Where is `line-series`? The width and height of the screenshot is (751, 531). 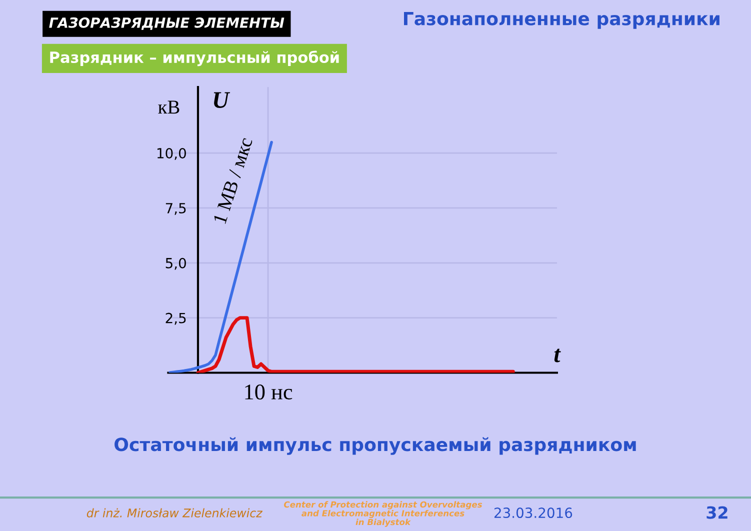
line-series is located at coordinates (355, 344).